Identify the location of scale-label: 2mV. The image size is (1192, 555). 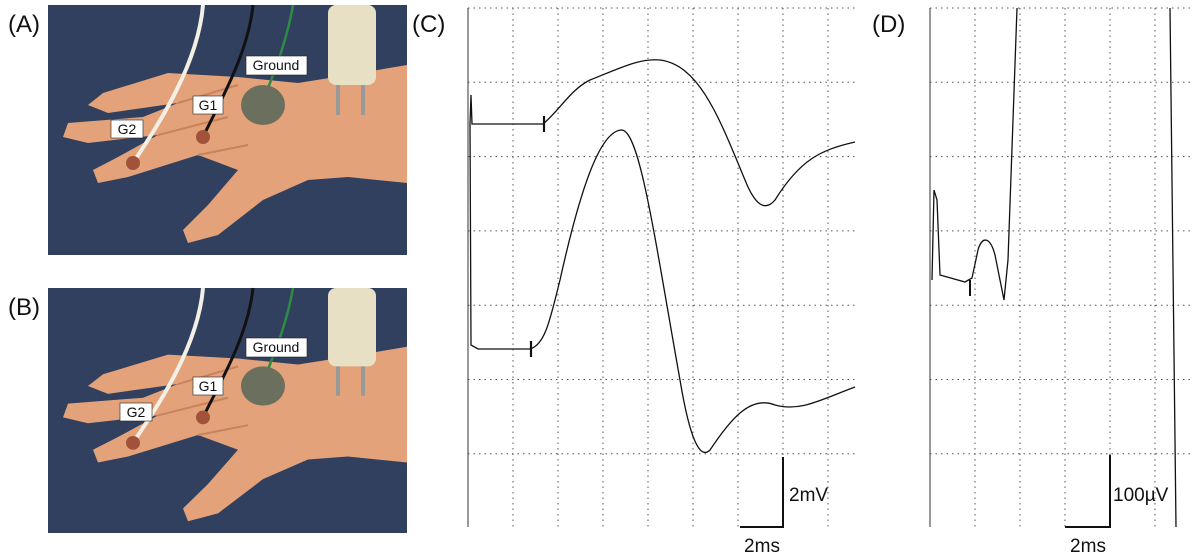
(808, 495).